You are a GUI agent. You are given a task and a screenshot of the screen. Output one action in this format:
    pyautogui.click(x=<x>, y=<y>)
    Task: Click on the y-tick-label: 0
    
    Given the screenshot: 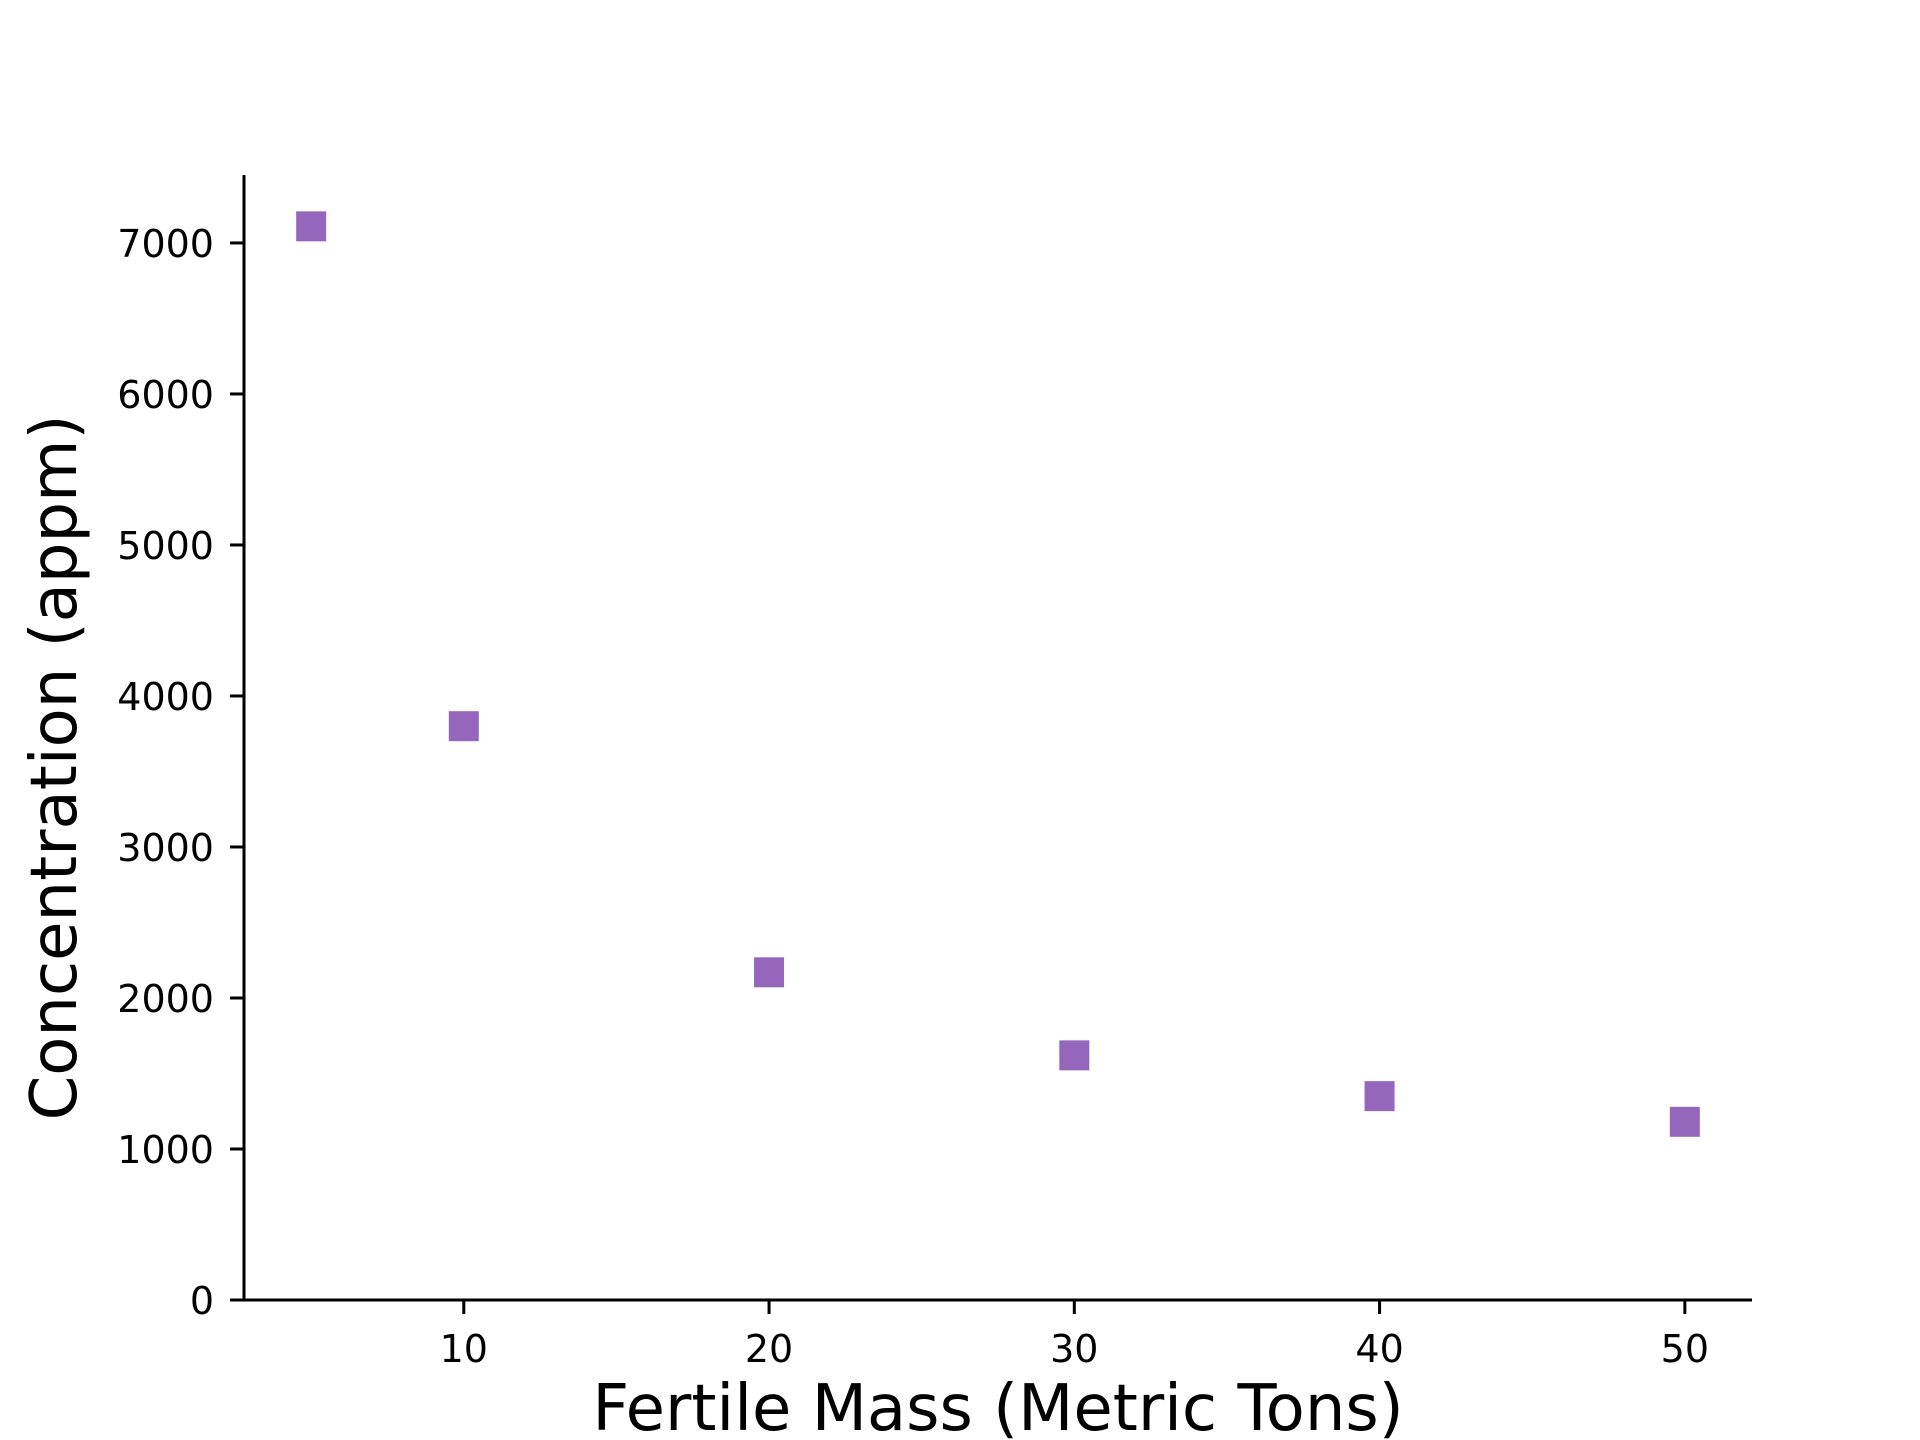 What is the action you would take?
    pyautogui.click(x=202, y=1301)
    